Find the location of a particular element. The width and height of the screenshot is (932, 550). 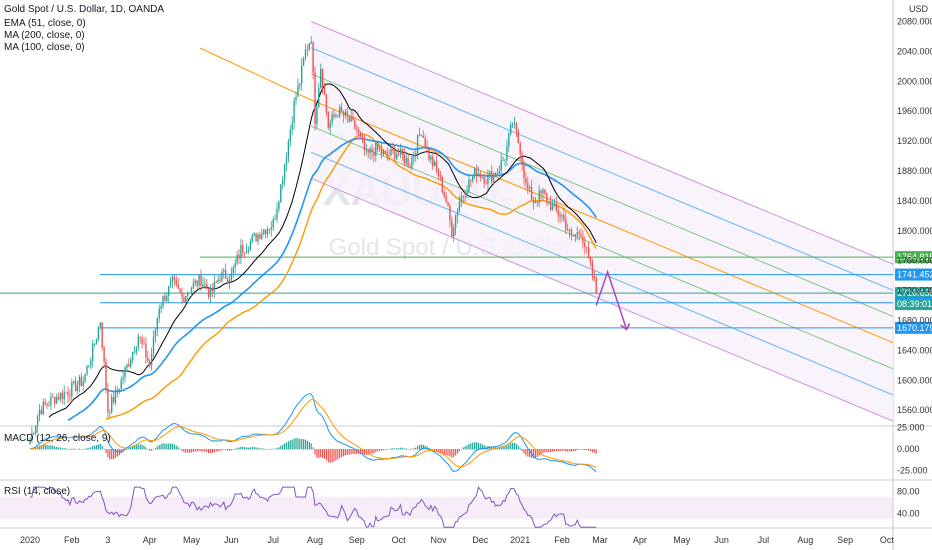

time-tick-label: 2021 is located at coordinates (520, 540).